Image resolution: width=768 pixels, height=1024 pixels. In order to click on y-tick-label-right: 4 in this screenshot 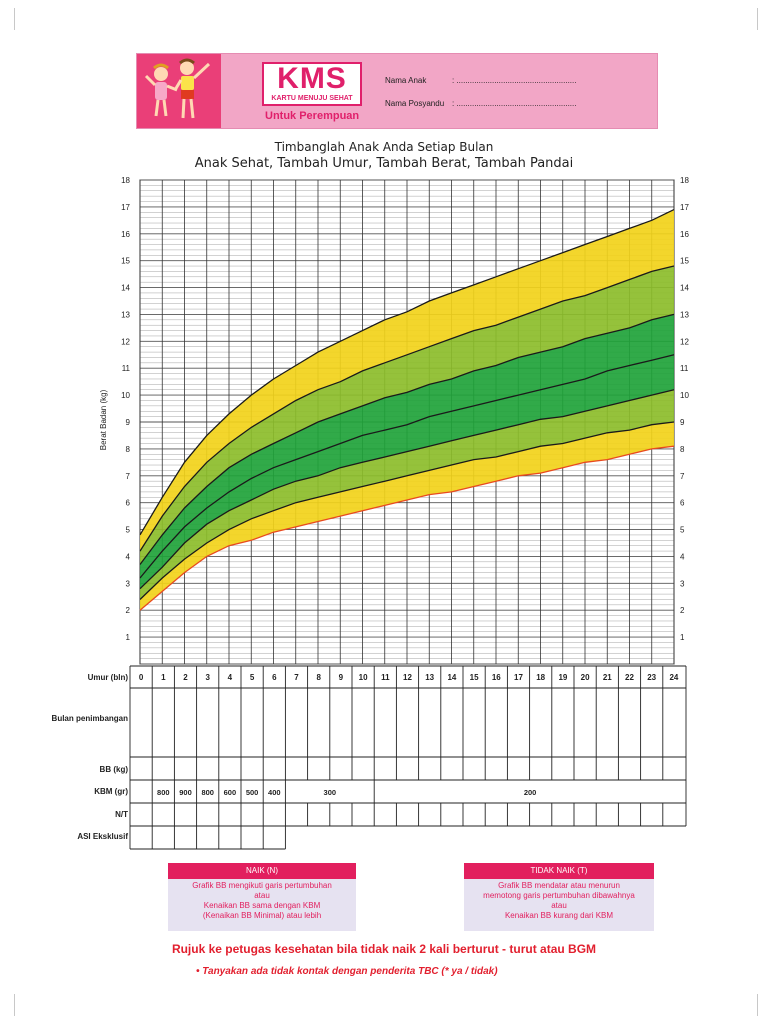, I will do `click(682, 556)`.